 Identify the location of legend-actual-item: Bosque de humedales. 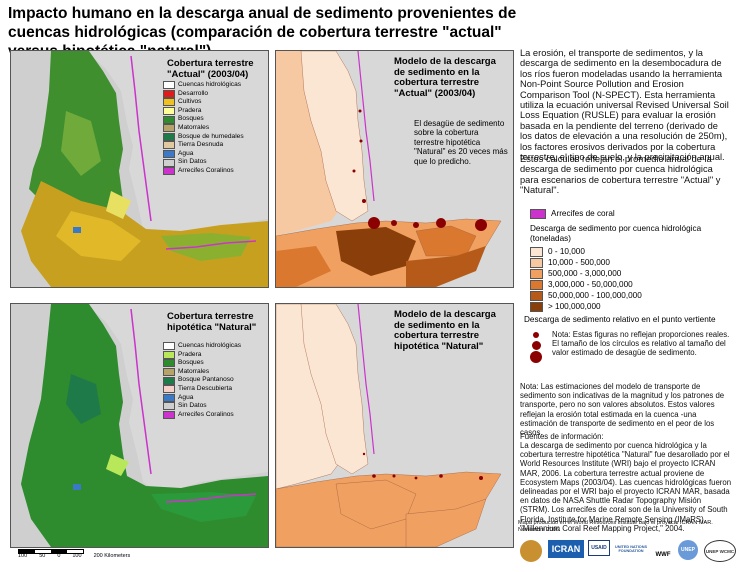
(203, 137).